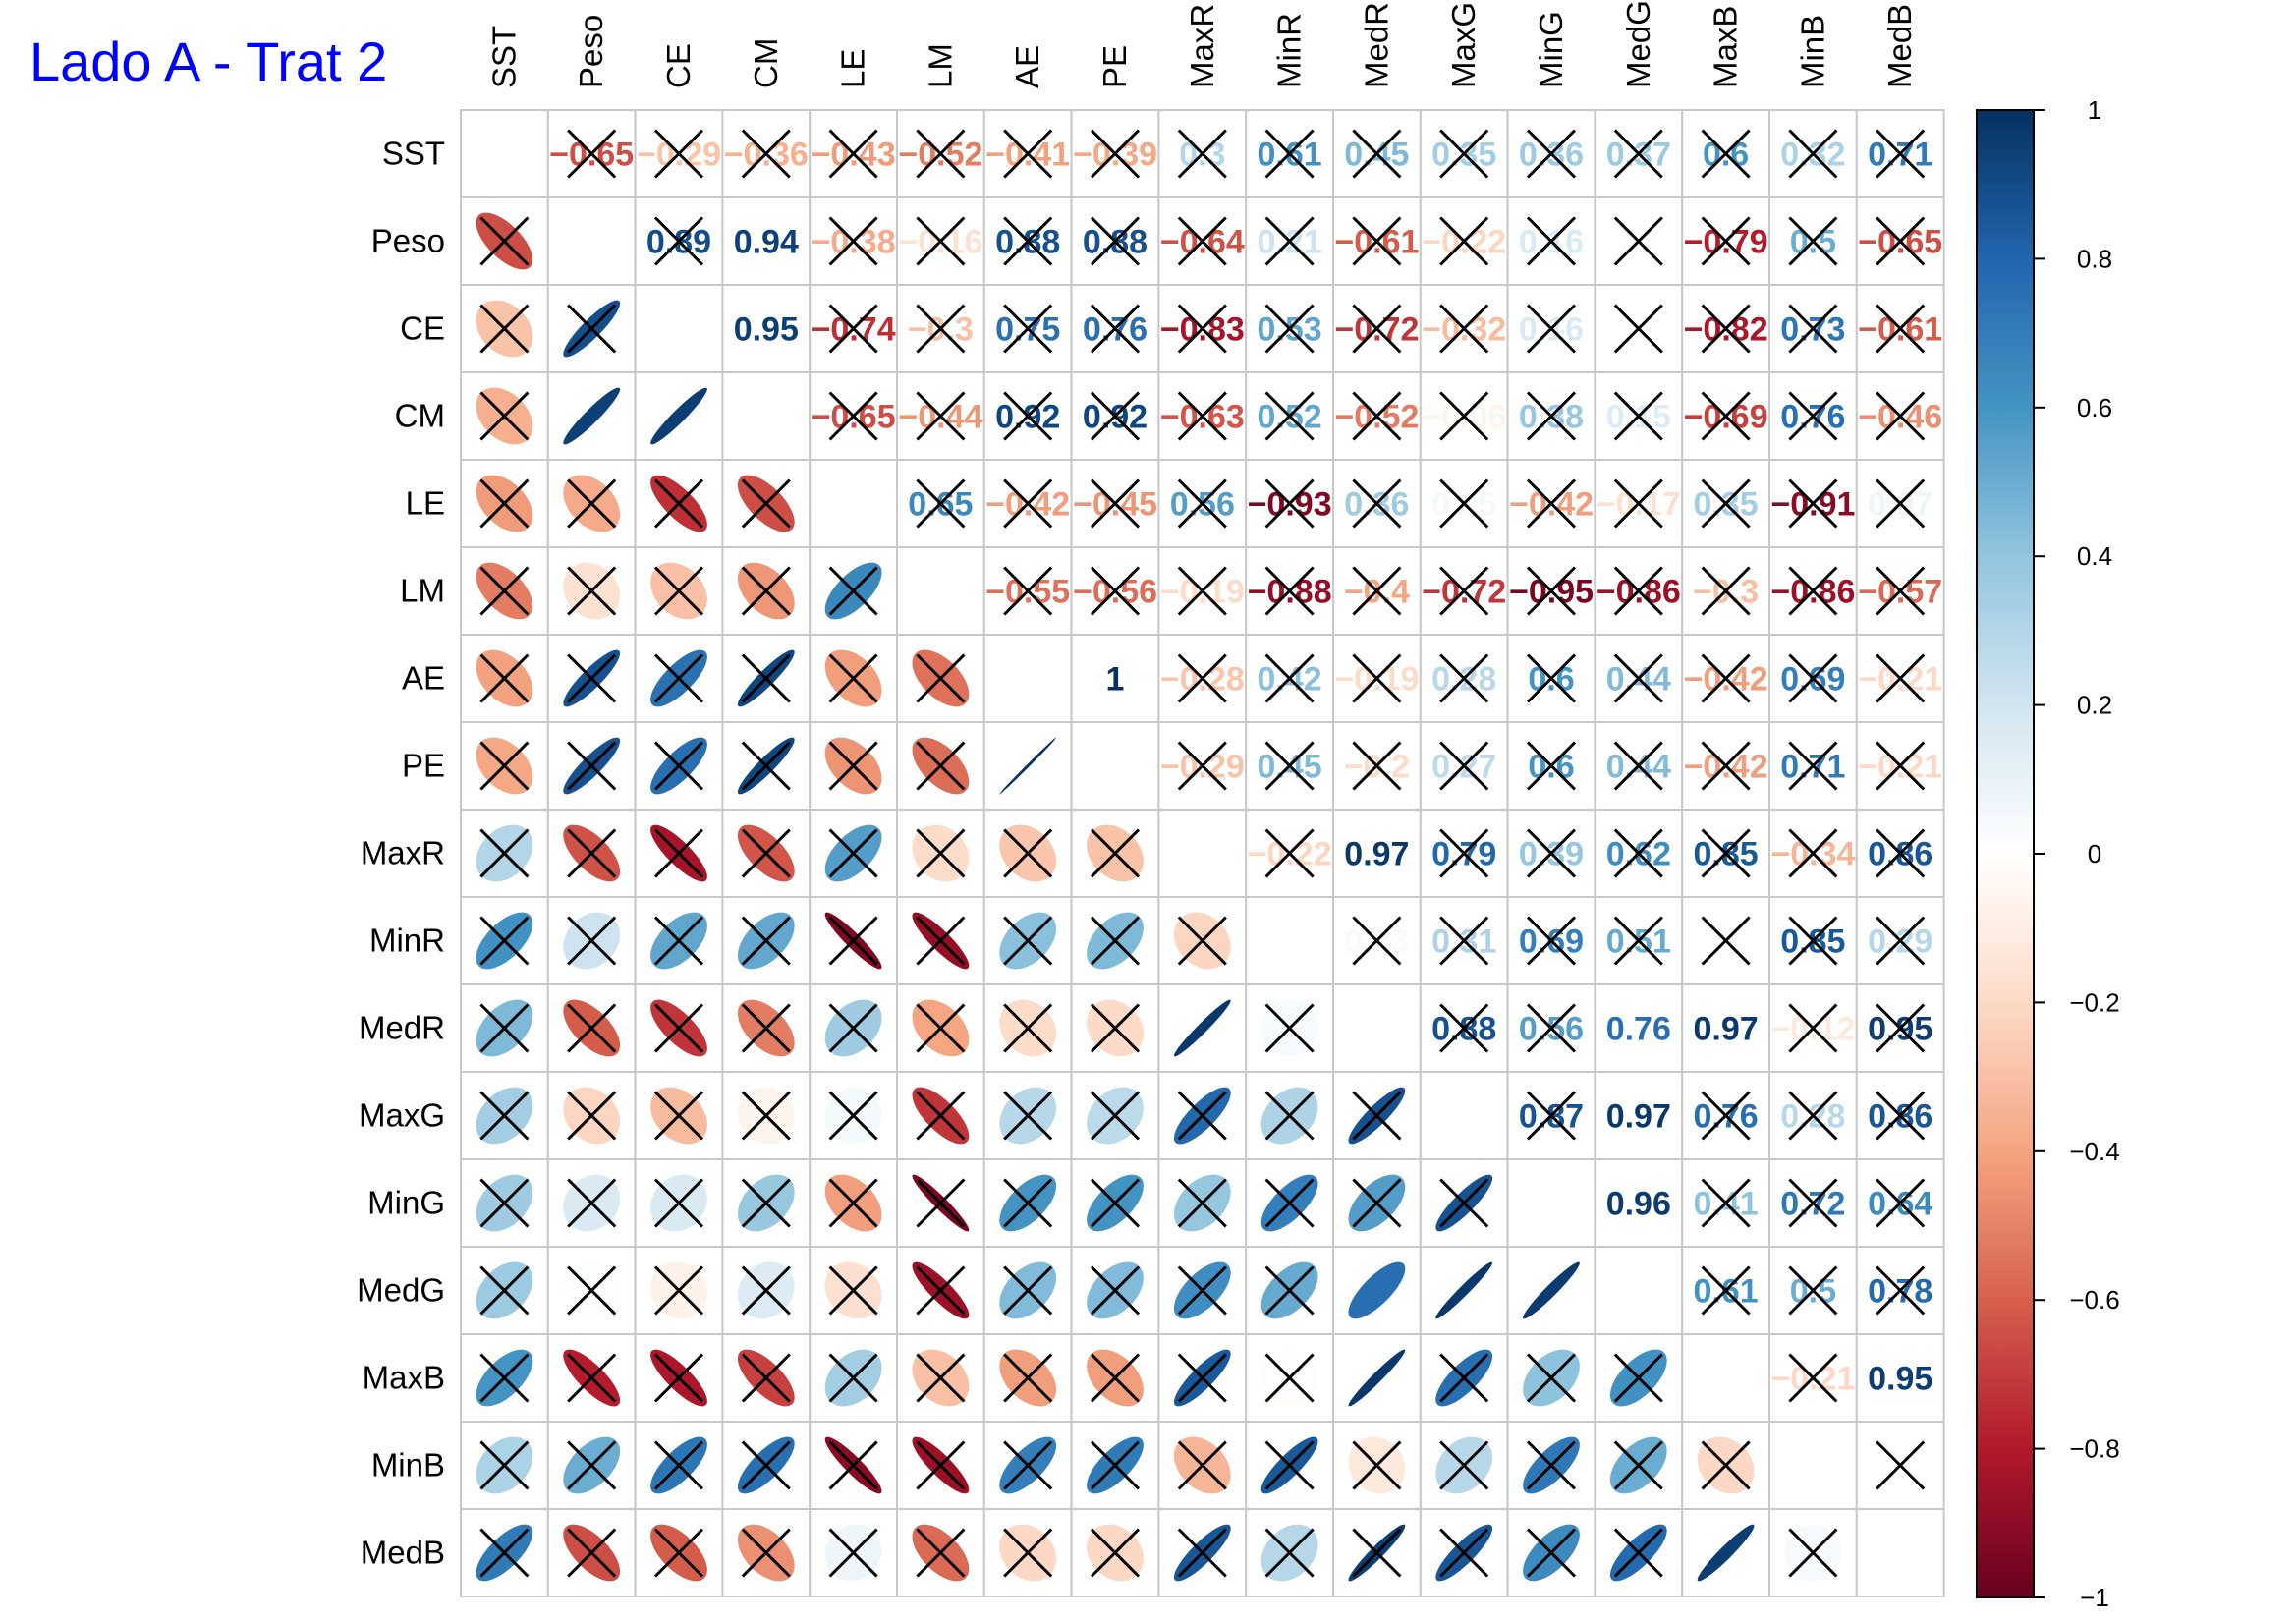  What do you see at coordinates (503, 57) in the screenshot?
I see `column-label: SST` at bounding box center [503, 57].